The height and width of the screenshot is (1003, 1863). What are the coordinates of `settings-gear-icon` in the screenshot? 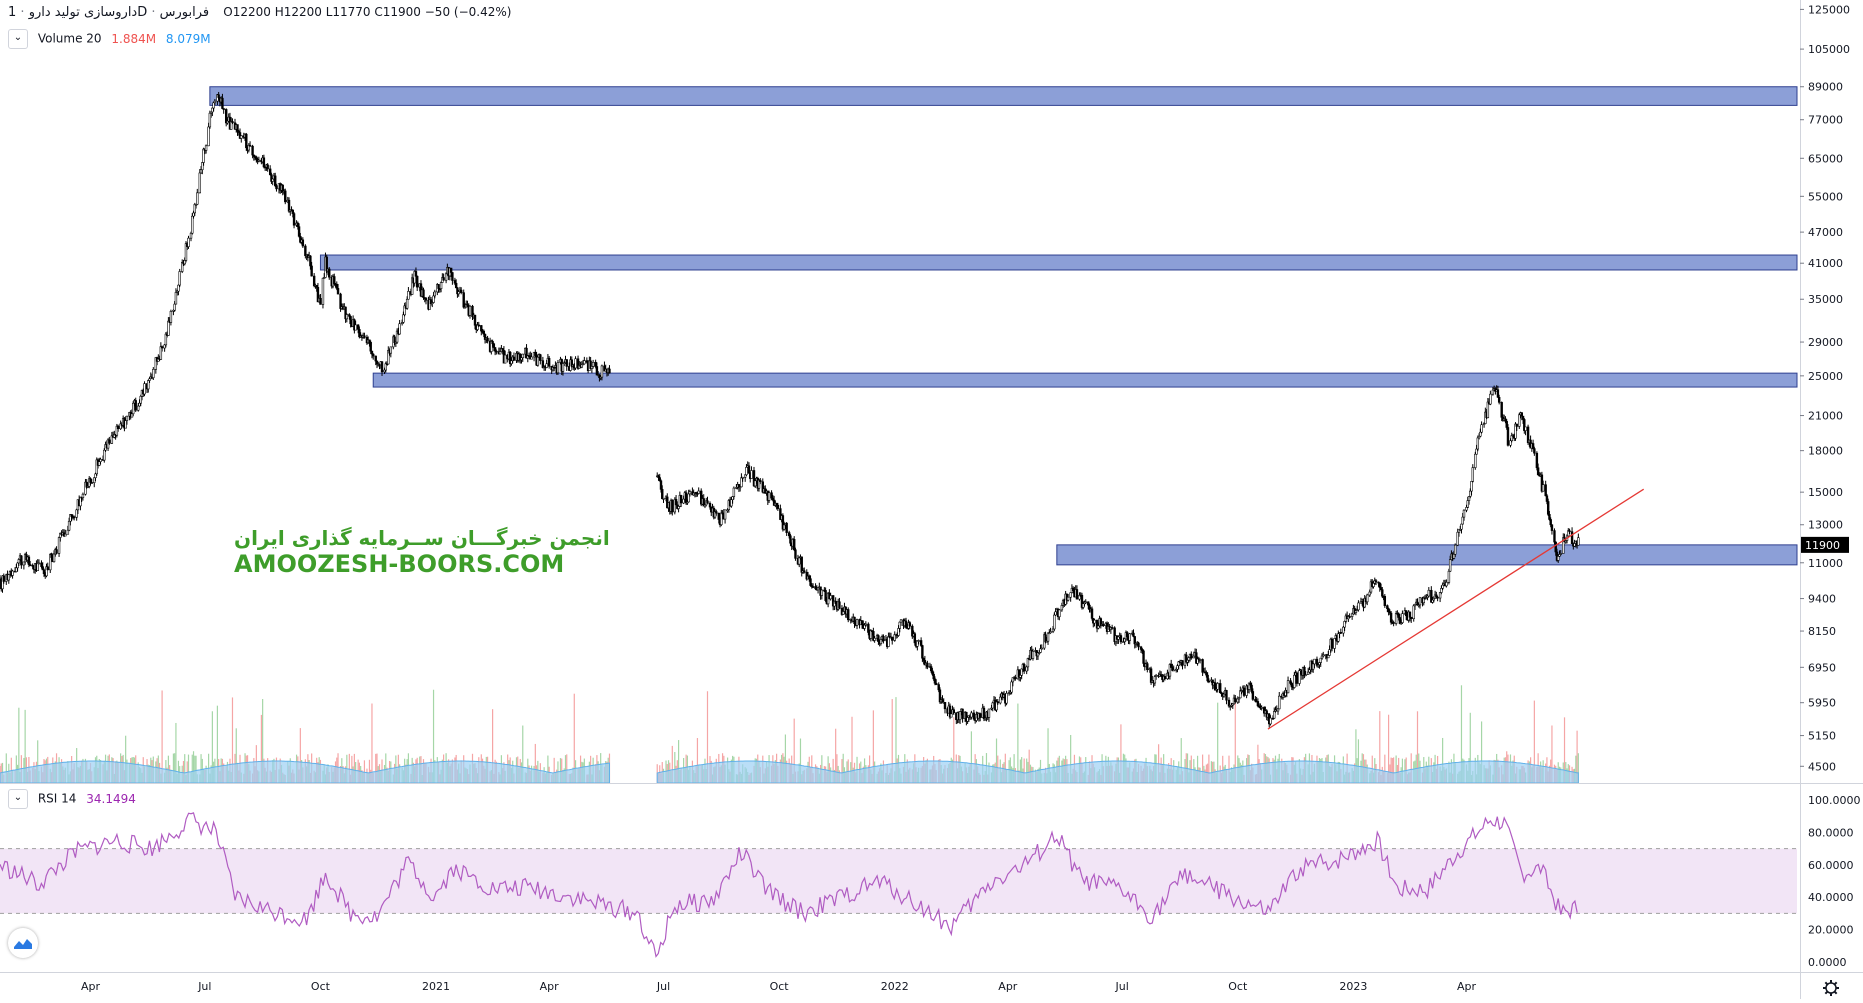 It's located at (1831, 988).